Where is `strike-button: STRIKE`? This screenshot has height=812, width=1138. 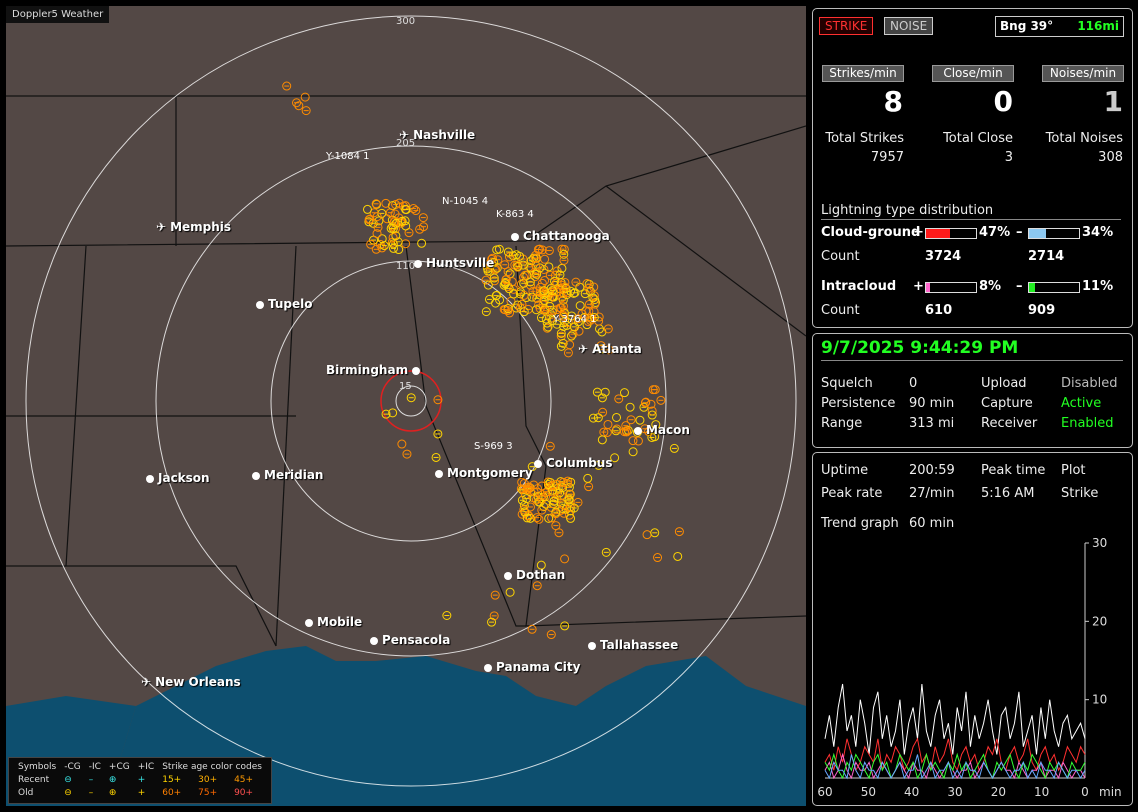 strike-button: STRIKE is located at coordinates (846, 26).